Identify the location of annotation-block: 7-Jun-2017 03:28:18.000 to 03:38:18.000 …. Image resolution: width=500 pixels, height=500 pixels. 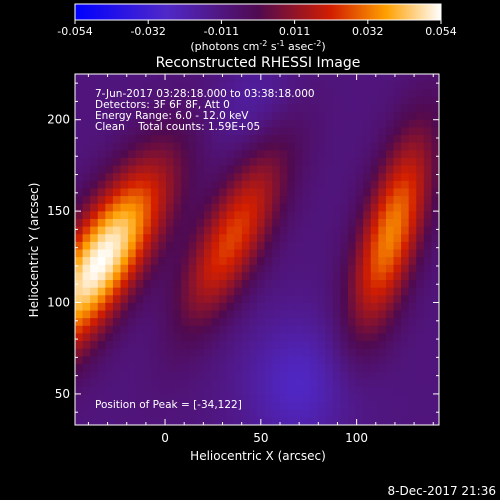
(205, 110).